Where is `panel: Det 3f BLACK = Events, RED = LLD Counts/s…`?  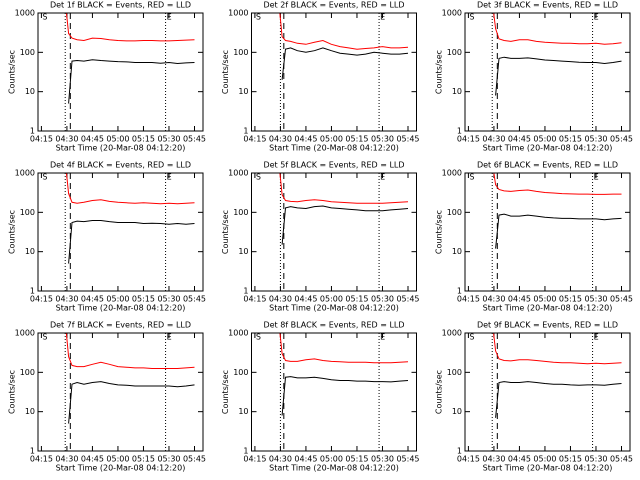
panel: Det 3f BLACK = Events, RED = LLD Counts/s… is located at coordinates (534, 77).